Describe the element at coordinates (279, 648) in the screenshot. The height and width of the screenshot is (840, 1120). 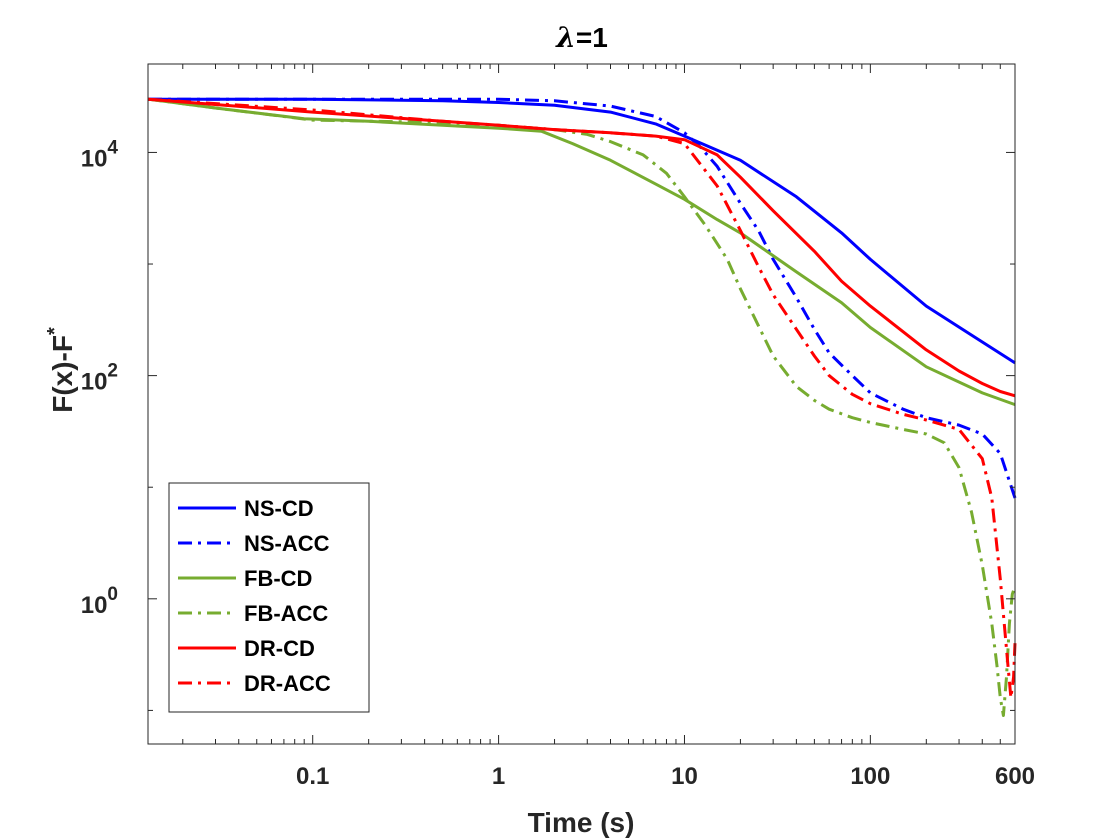
I see `legend-label-dr-cd: DR-CD` at that location.